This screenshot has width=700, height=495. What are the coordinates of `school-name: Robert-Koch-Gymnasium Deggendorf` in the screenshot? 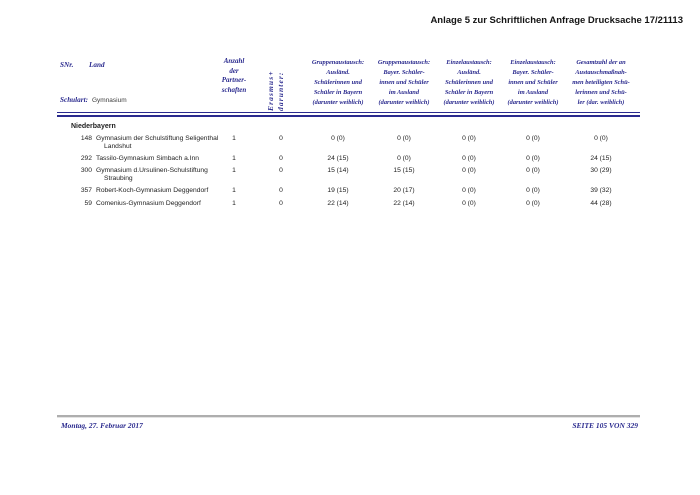 It's located at (152, 191).